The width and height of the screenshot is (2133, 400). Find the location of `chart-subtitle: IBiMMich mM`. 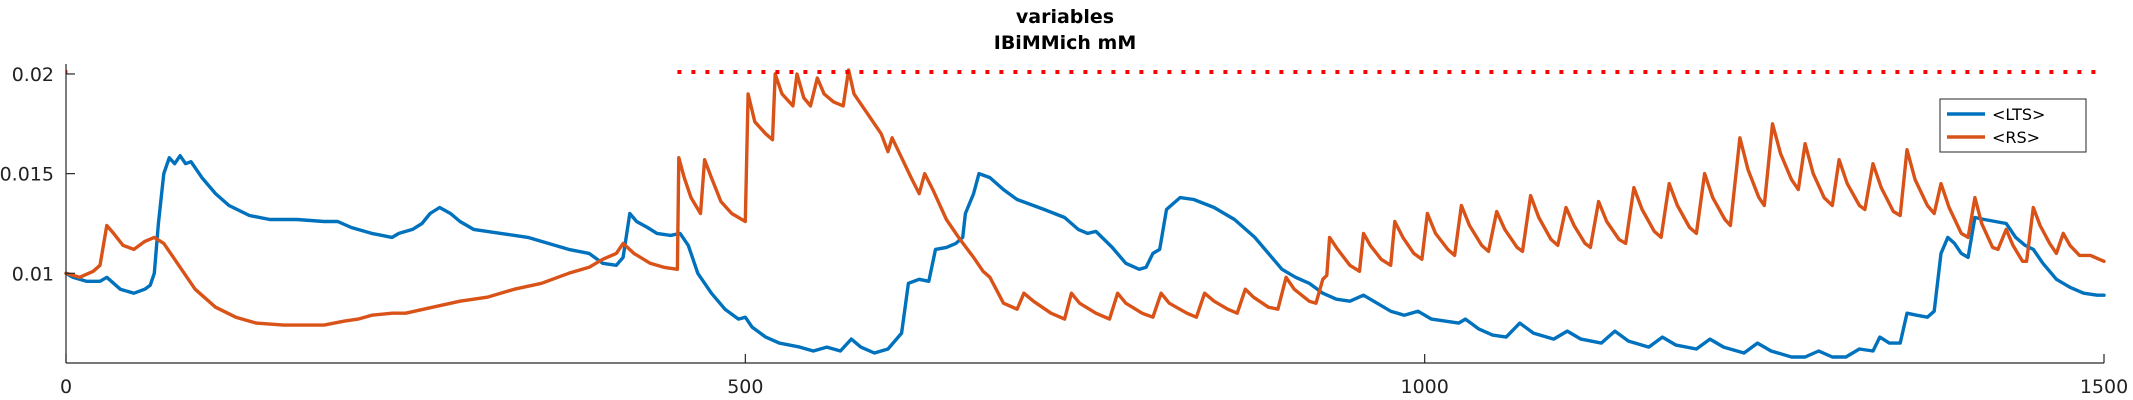

chart-subtitle: IBiMMich mM is located at coordinates (1065, 43).